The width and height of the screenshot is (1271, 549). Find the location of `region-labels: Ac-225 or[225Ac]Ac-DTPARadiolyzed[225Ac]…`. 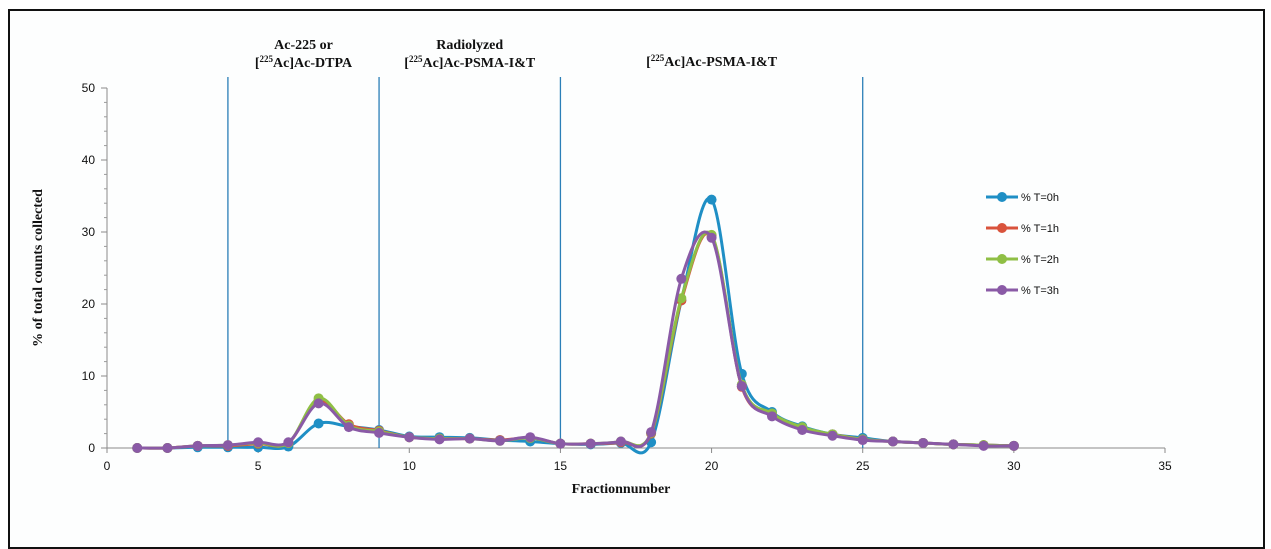

region-labels: Ac-225 or[225Ac]Ac-DTPARadiolyzed[225Ac]… is located at coordinates (516, 54).